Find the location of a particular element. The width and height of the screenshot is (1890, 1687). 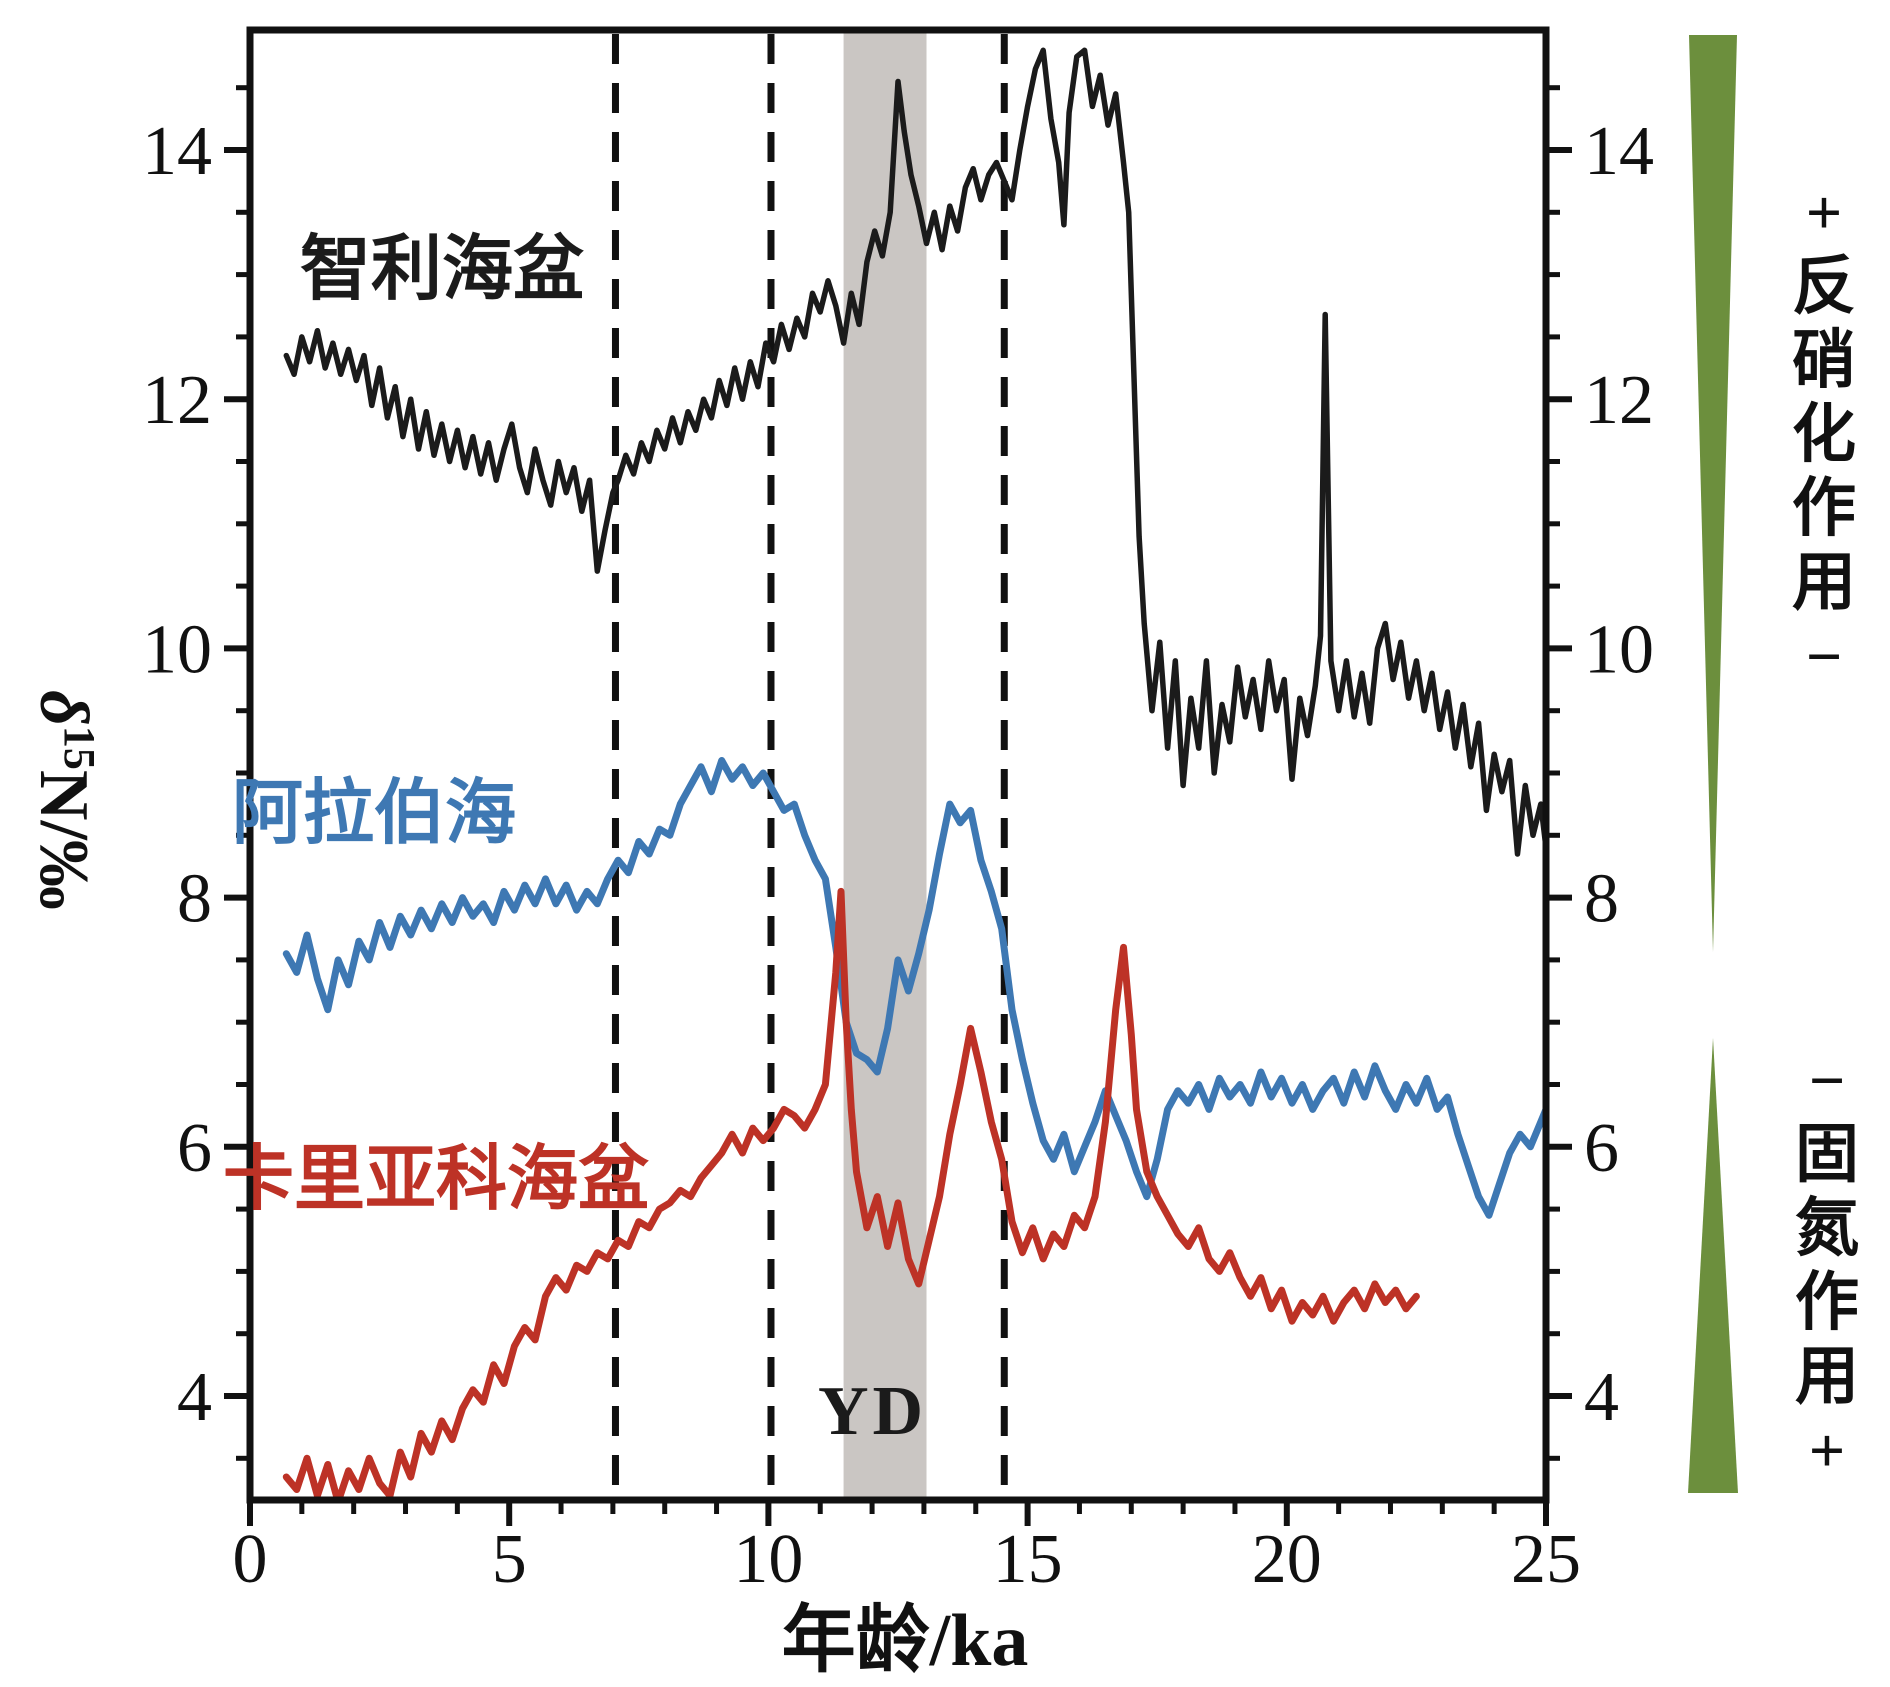

series-label-arabian-sea: 阿拉伯海 is located at coordinates (374, 814).